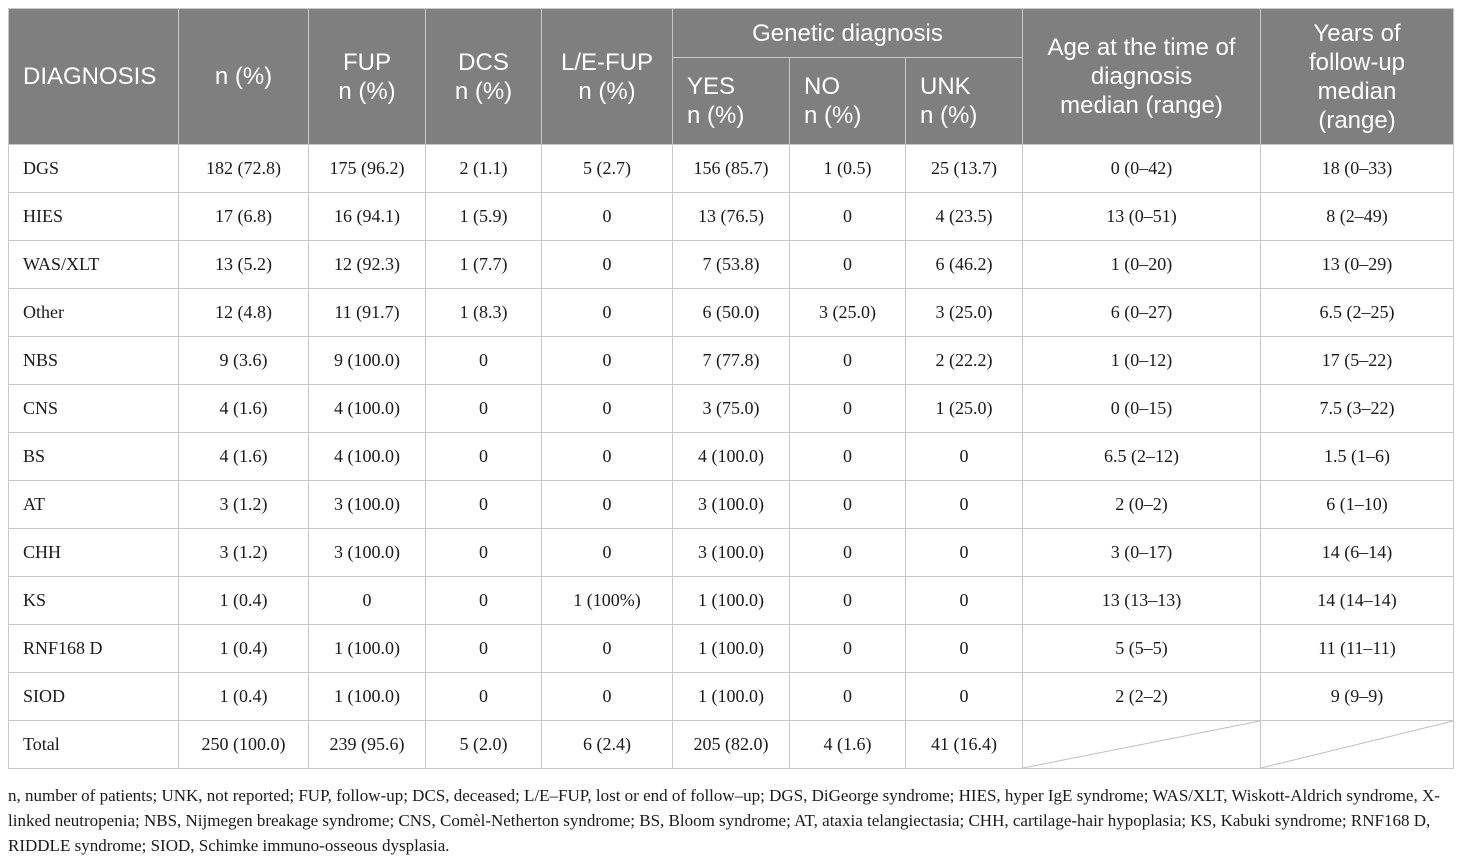 The width and height of the screenshot is (1460, 861). I want to click on cell-age-median: 3 (0–17), so click(1142, 552).